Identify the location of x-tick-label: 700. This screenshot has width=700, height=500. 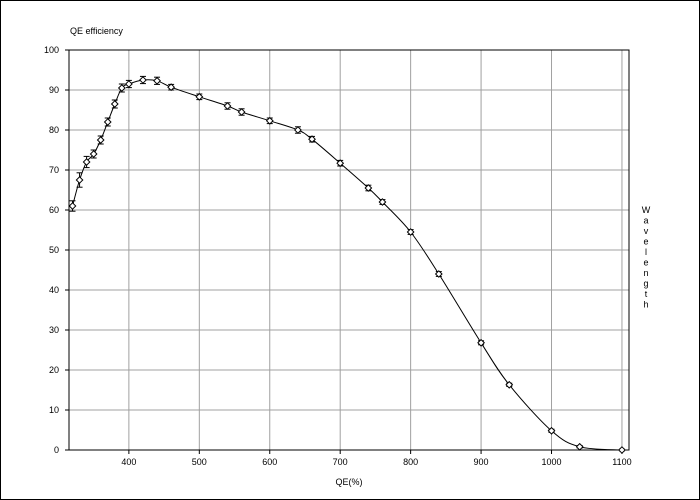
(340, 462).